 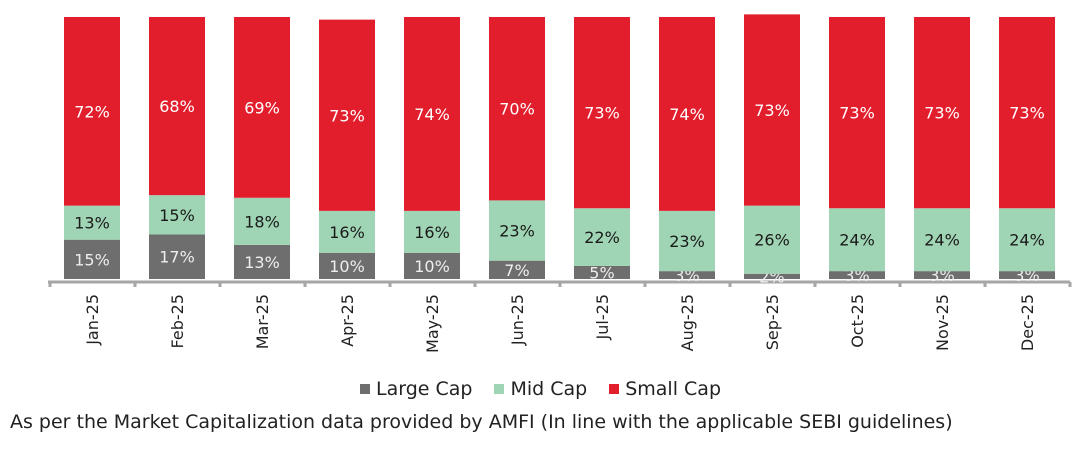 I want to click on data-label: 68%, so click(x=177, y=106).